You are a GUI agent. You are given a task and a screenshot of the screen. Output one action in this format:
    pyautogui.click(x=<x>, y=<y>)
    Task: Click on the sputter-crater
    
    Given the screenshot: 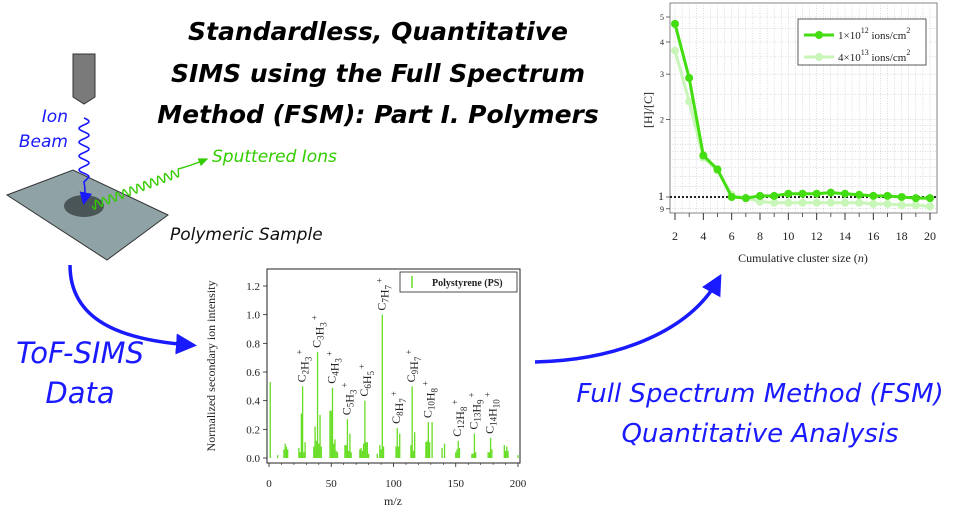 What is the action you would take?
    pyautogui.click(x=84, y=206)
    